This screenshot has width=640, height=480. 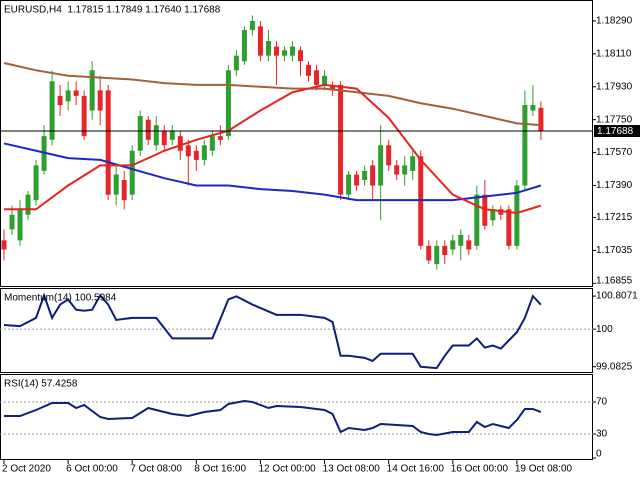 I want to click on y-tick-label: 1.17390, so click(x=614, y=185).